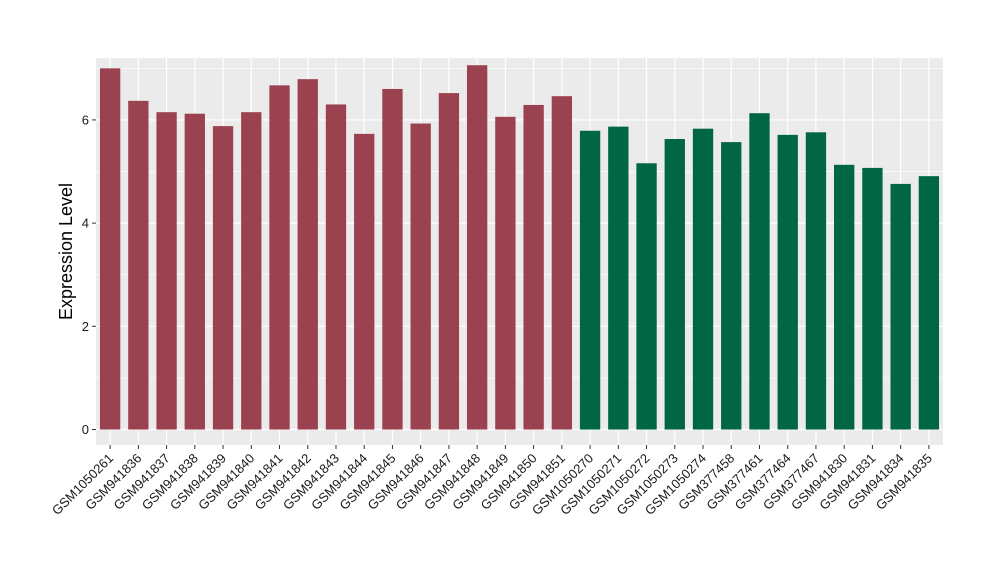  I want to click on y-tick-label: 2, so click(85, 326).